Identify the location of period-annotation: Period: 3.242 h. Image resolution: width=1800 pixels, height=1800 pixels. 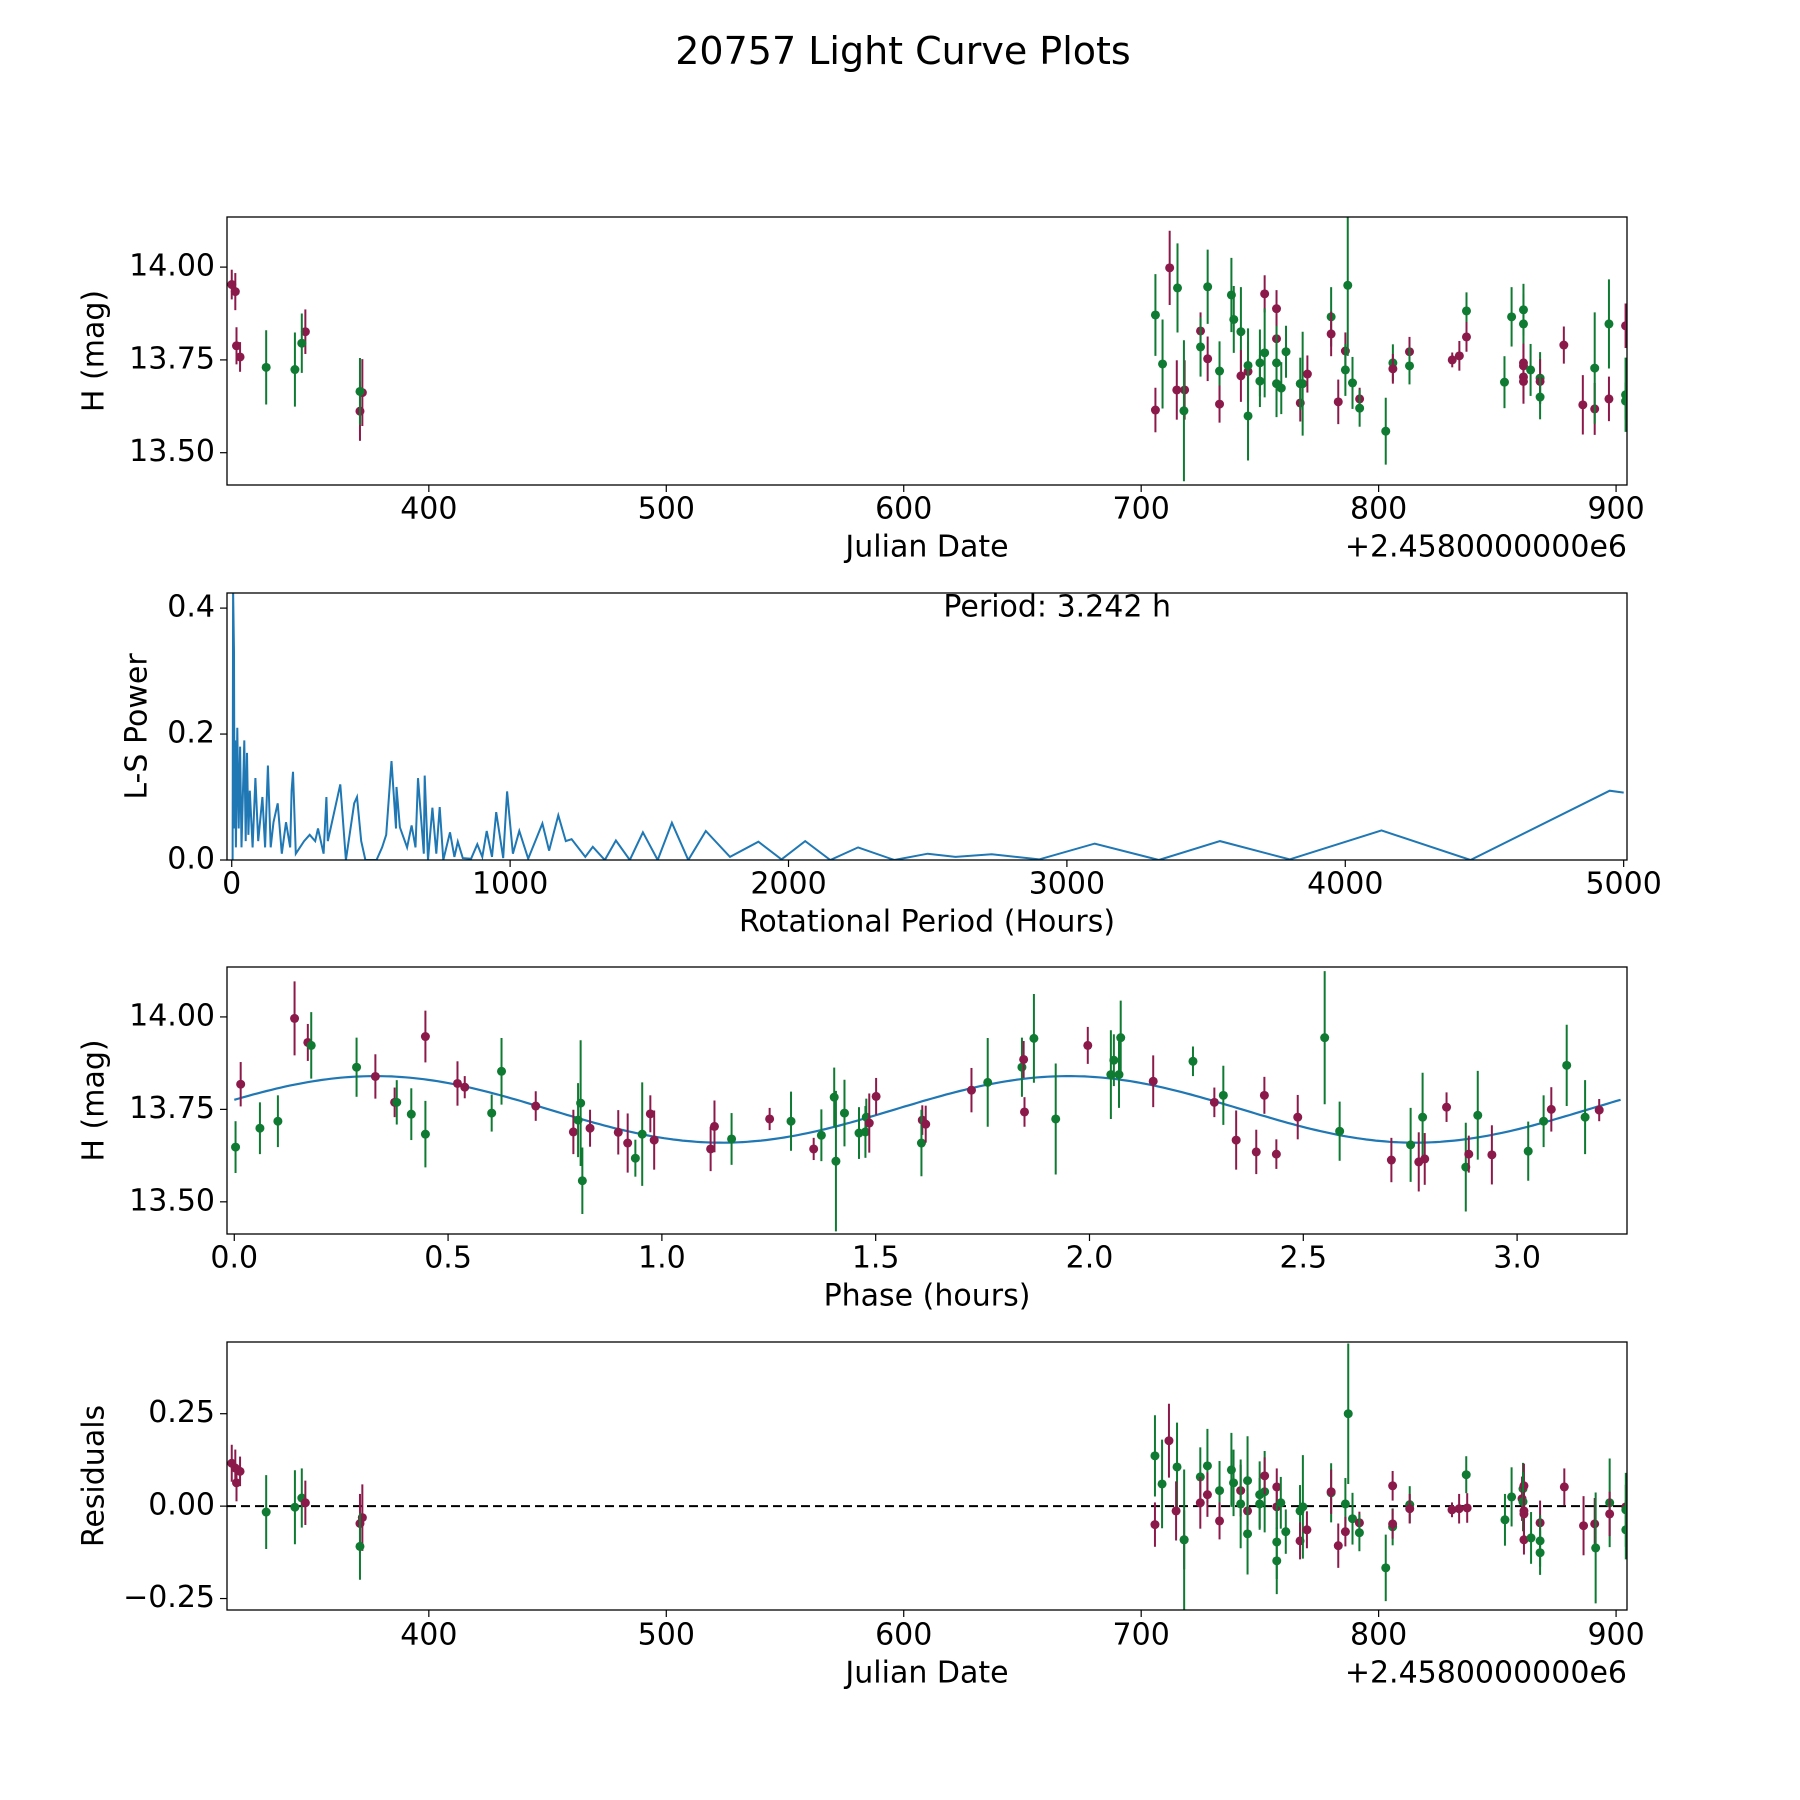
(1057, 607).